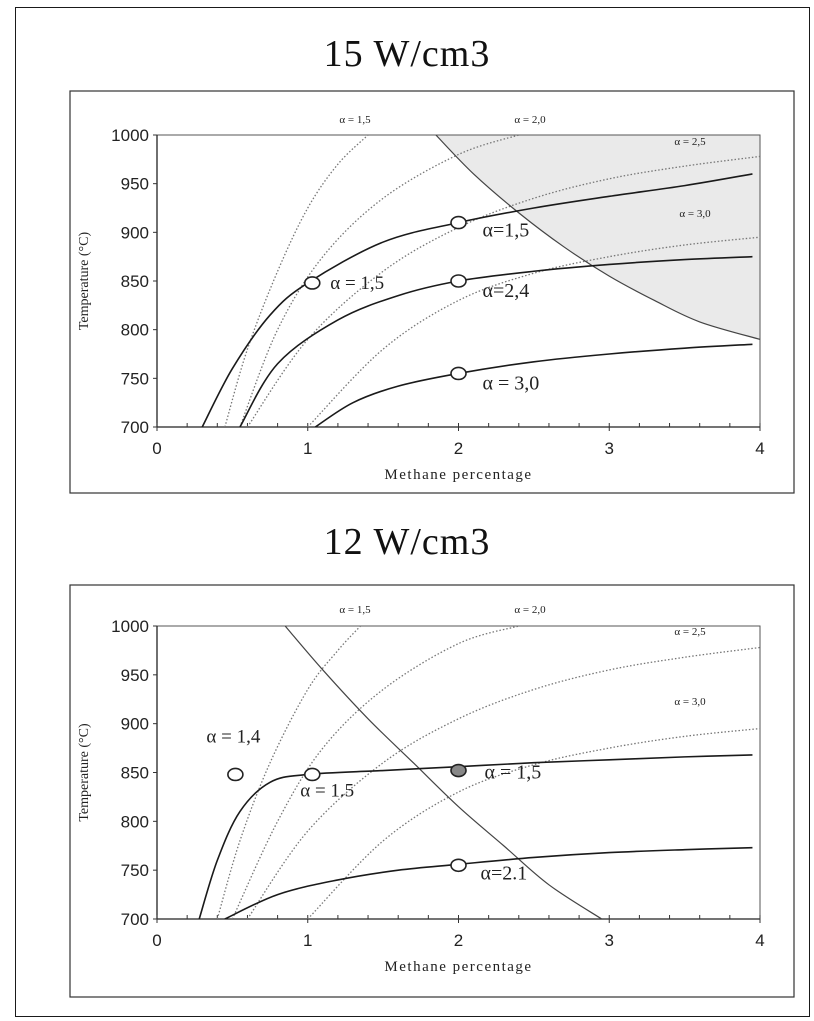  I want to click on operating-point-label: α=2,4, so click(506, 291).